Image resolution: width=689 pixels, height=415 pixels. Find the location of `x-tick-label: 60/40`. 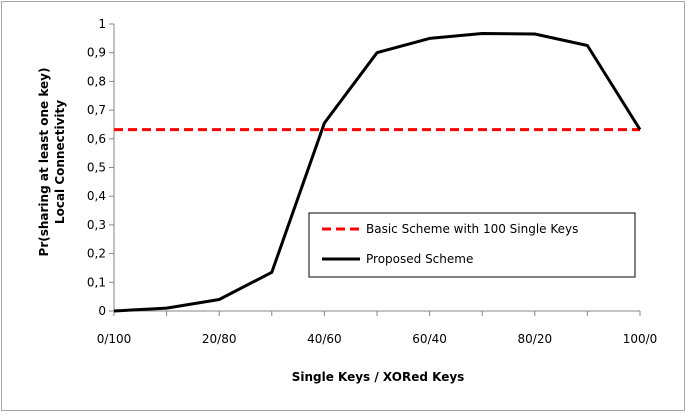

x-tick-label: 60/40 is located at coordinates (429, 339).